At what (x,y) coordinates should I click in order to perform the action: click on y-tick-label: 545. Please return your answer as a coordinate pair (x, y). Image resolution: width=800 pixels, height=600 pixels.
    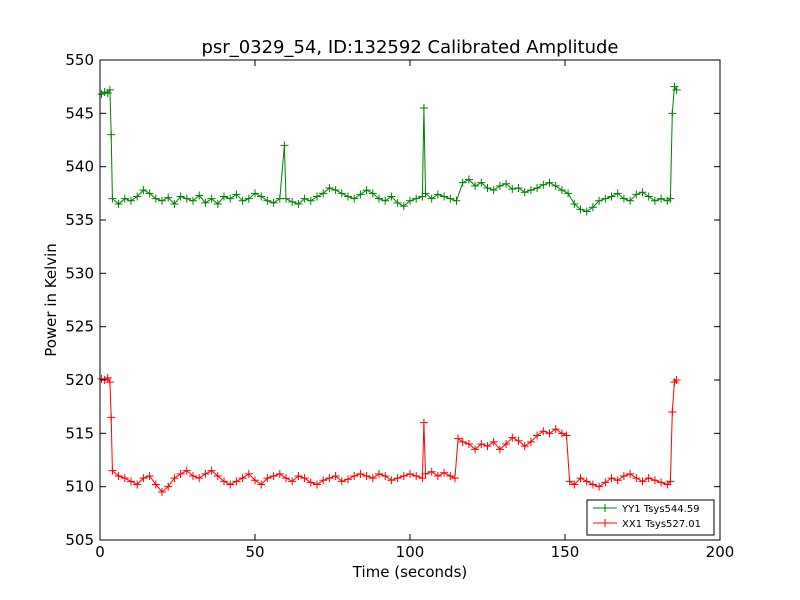
    Looking at the image, I should click on (79, 113).